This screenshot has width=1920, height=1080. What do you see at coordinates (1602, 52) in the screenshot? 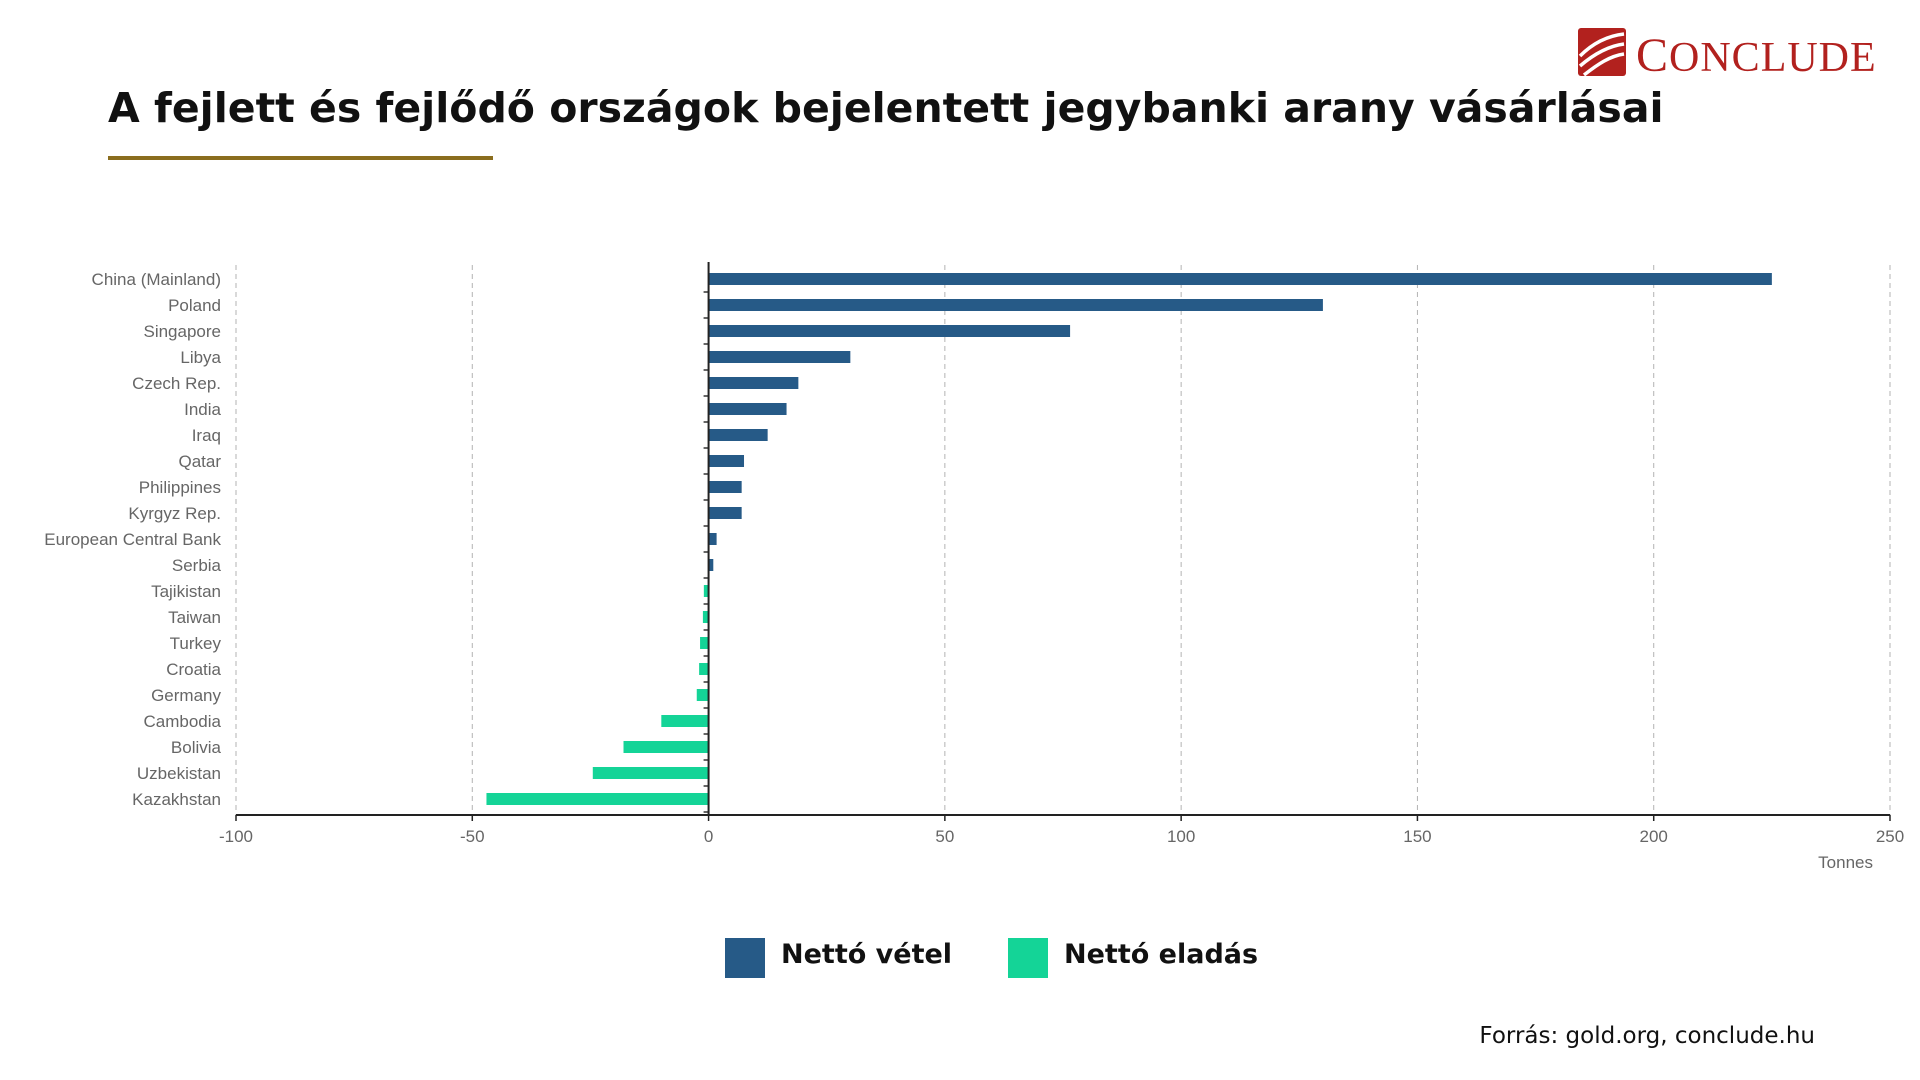
I see `conclude-logo-icon` at bounding box center [1602, 52].